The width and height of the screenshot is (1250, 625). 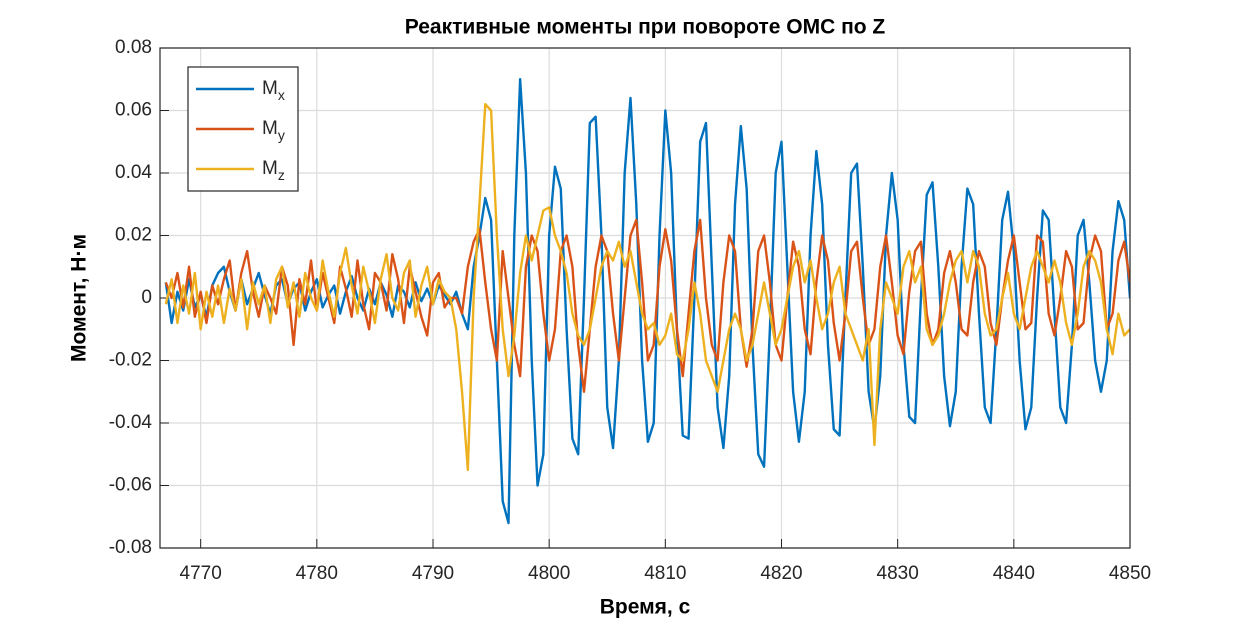 What do you see at coordinates (433, 573) in the screenshot?
I see `x-tick-label: 4790` at bounding box center [433, 573].